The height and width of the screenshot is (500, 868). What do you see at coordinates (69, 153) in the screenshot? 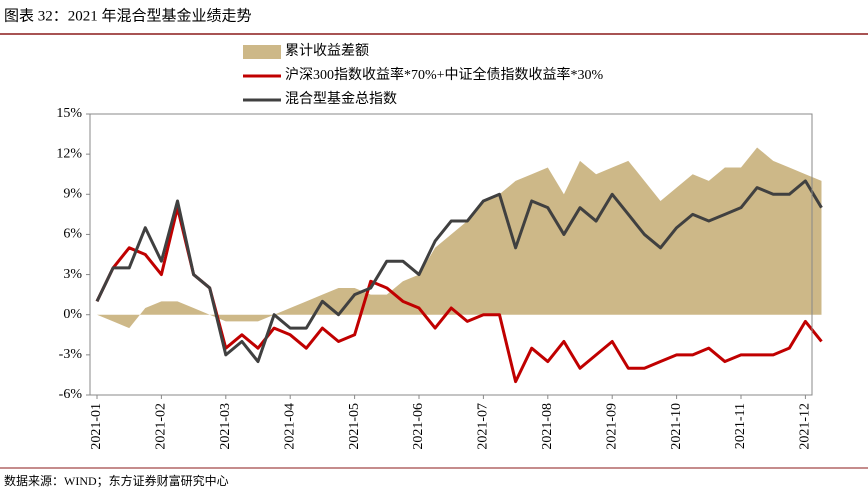
I see `y-tick-label: 12%` at bounding box center [69, 153].